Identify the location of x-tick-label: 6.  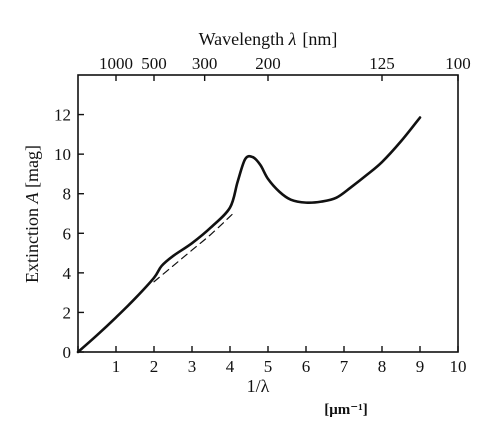
(306, 366).